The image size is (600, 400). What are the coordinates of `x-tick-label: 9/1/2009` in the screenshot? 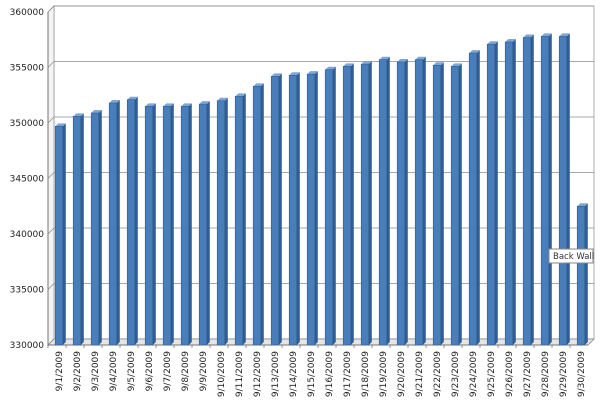 It's located at (60, 371).